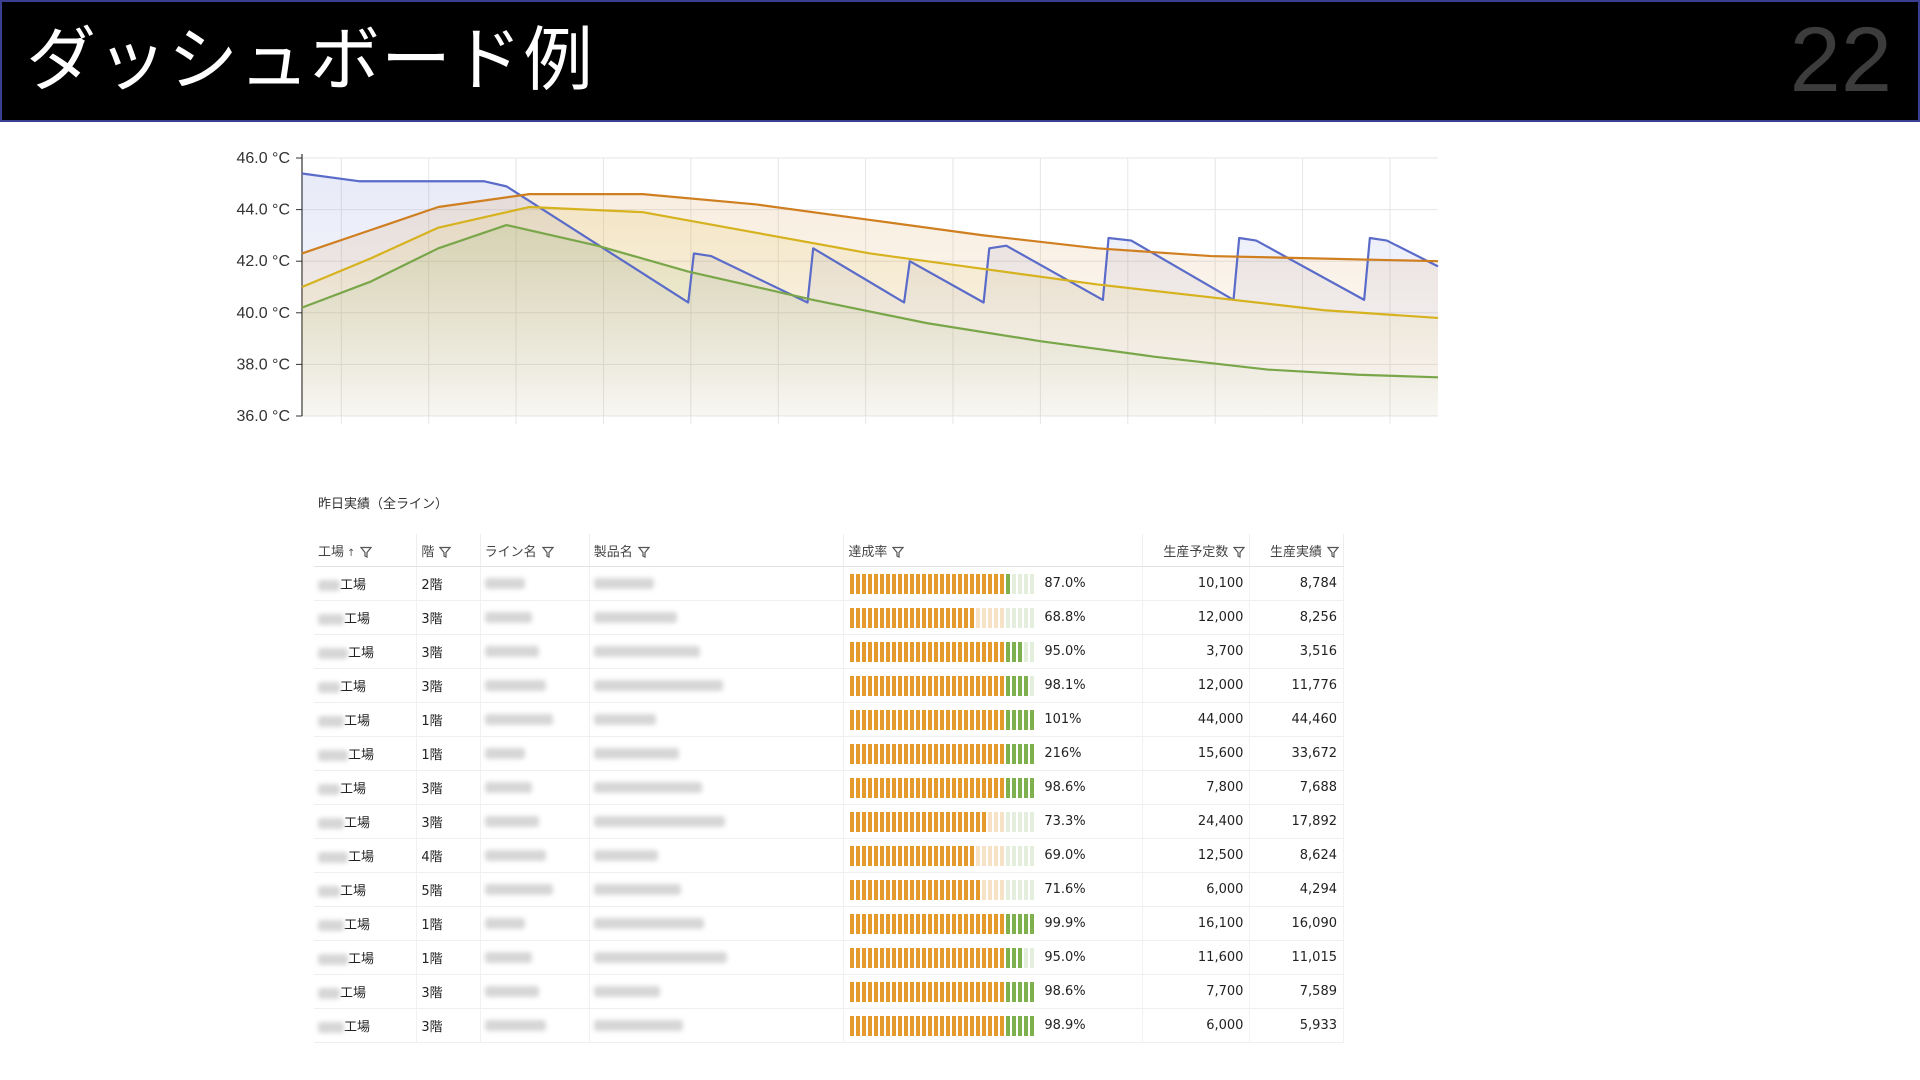 The height and width of the screenshot is (1080, 1920). What do you see at coordinates (361, 857) in the screenshot?
I see `factory-name: 工場` at bounding box center [361, 857].